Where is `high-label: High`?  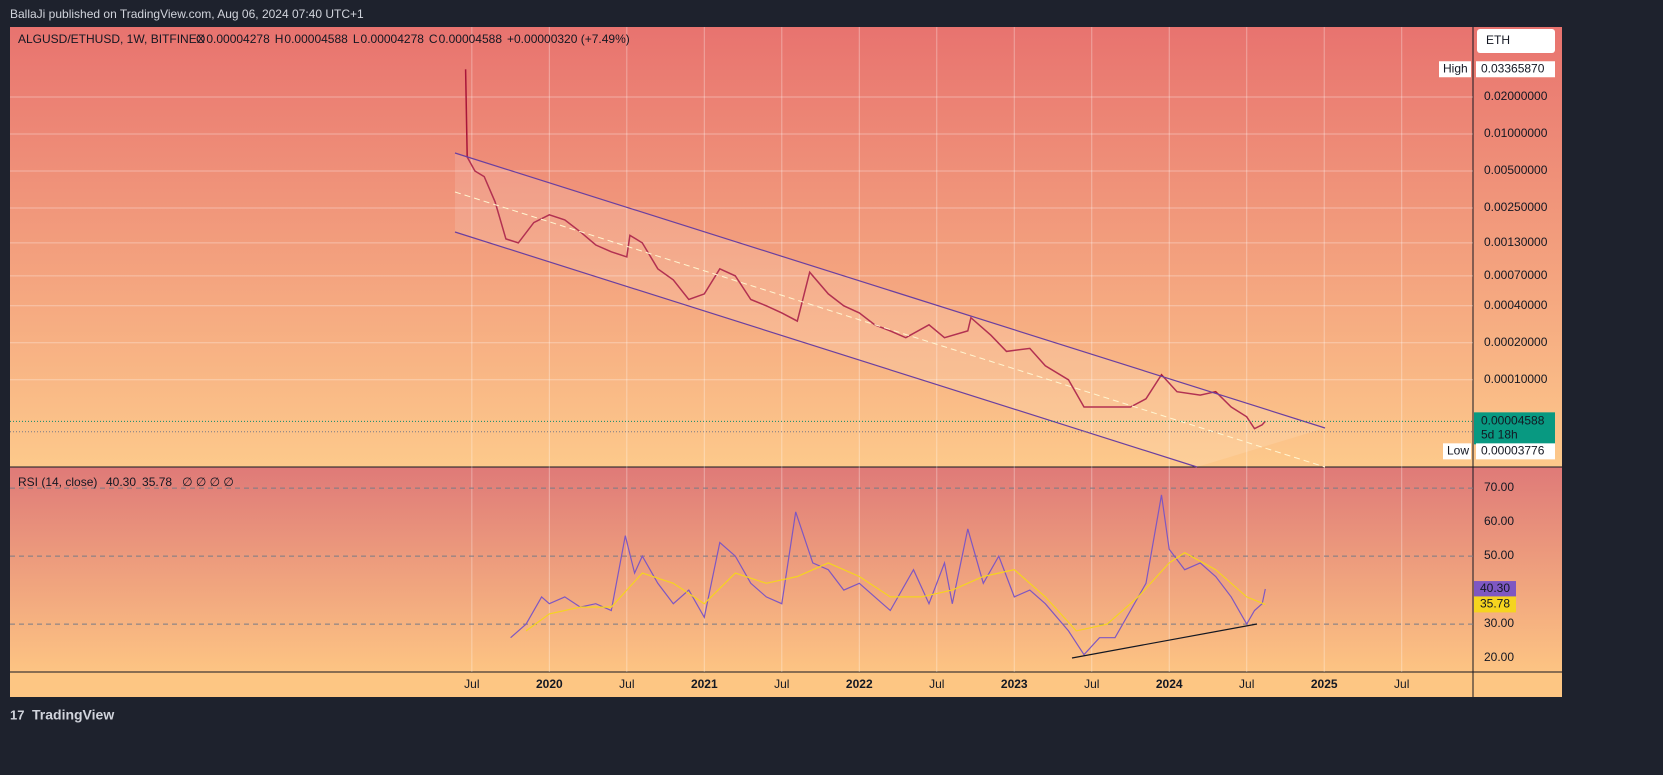 high-label: High is located at coordinates (1455, 68).